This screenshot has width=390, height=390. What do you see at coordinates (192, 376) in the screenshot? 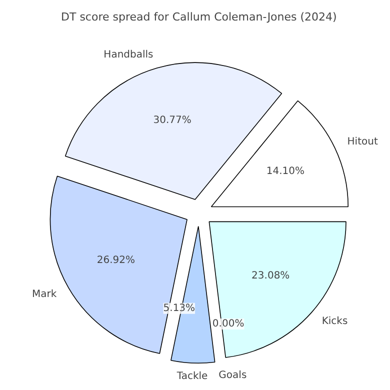
I see `slice-label: Tackle` at bounding box center [192, 376].